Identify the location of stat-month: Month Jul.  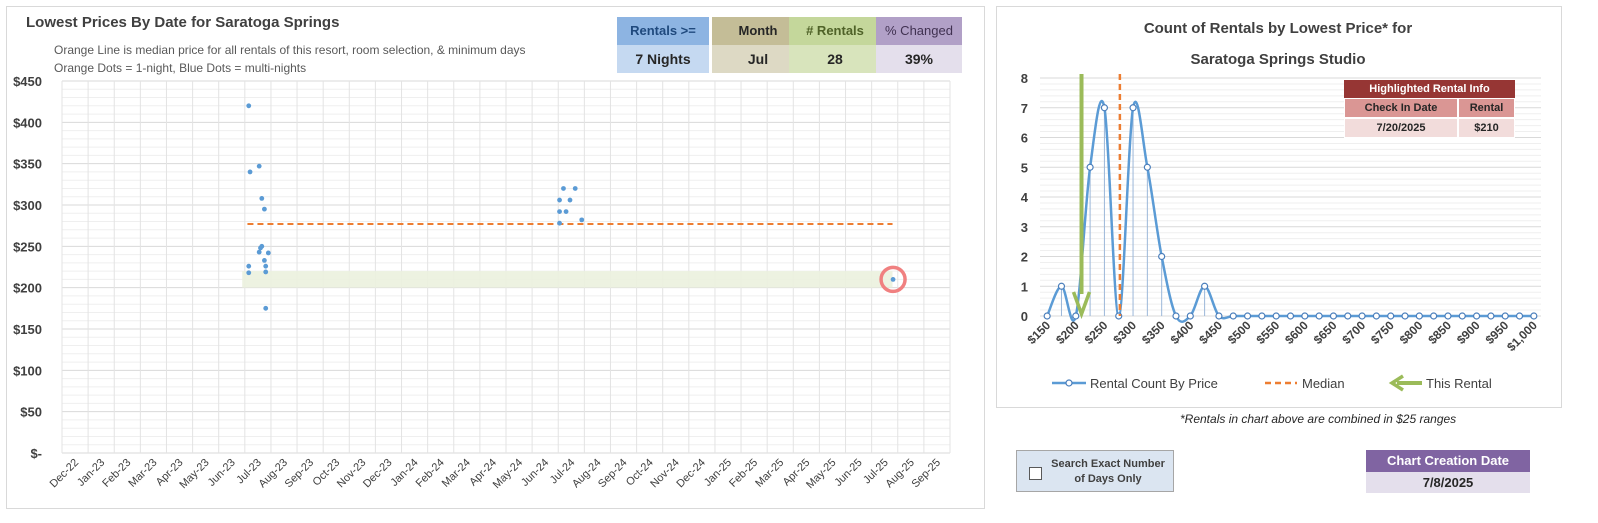
(758, 45).